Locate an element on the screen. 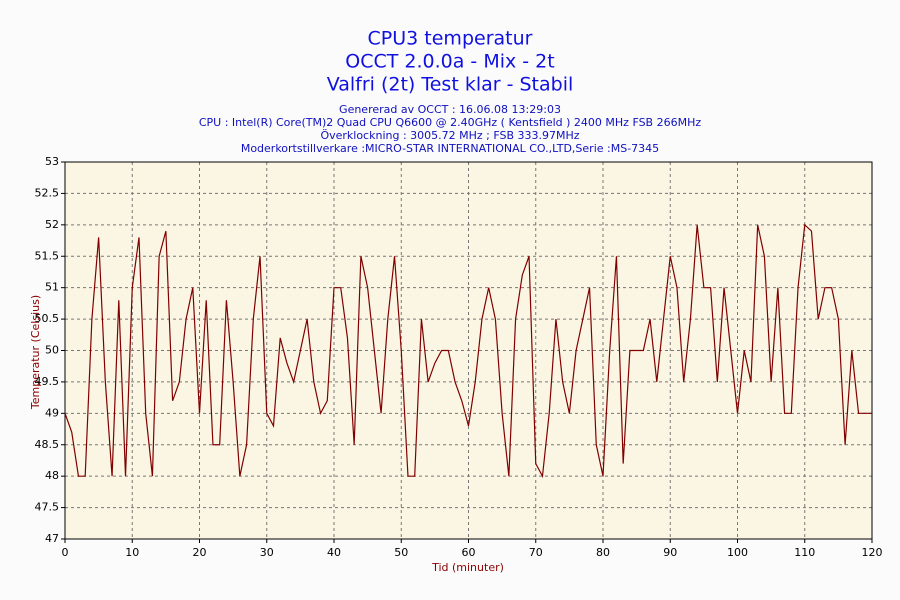  info: Genererad av OCCT : 16.06.08 13:29:03 is located at coordinates (450, 109).